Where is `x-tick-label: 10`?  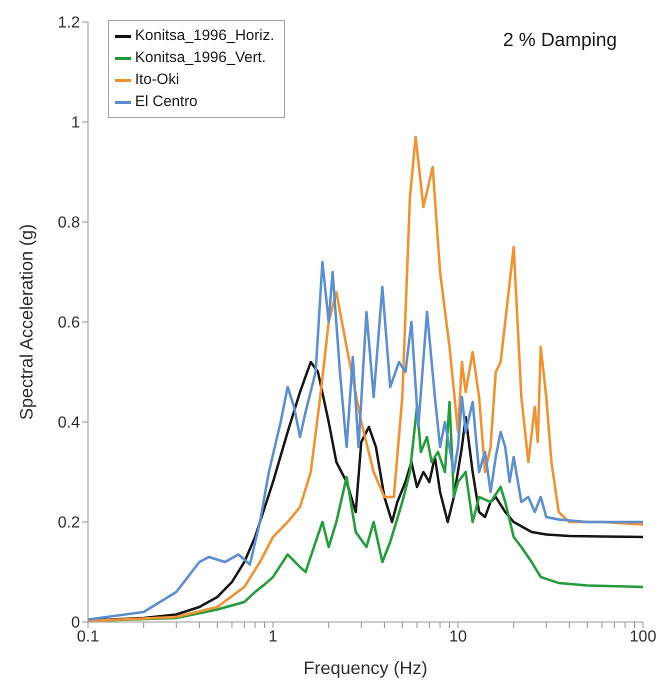 x-tick-label: 10 is located at coordinates (458, 637).